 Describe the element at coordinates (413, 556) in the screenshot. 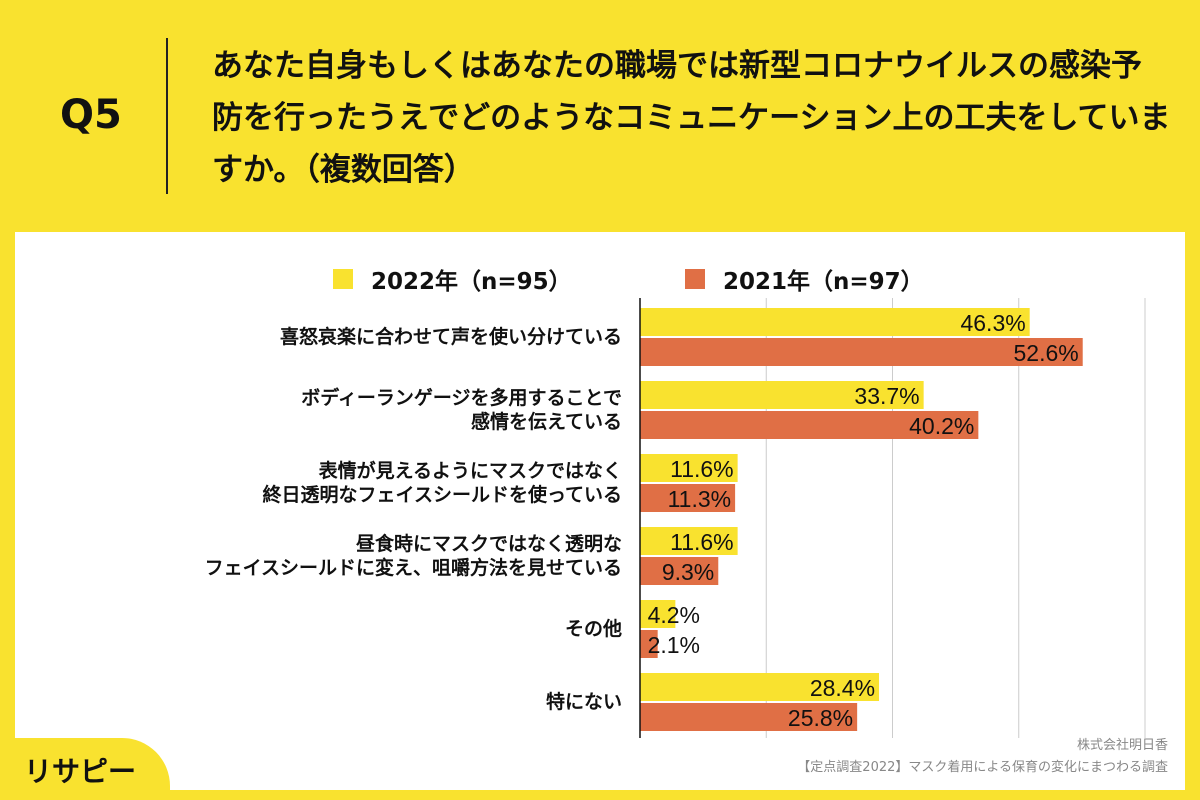

I see `category-label: 昼食時にマスクではなく透明な フェイスシールドに変え、咀嚼方法を見せている` at that location.